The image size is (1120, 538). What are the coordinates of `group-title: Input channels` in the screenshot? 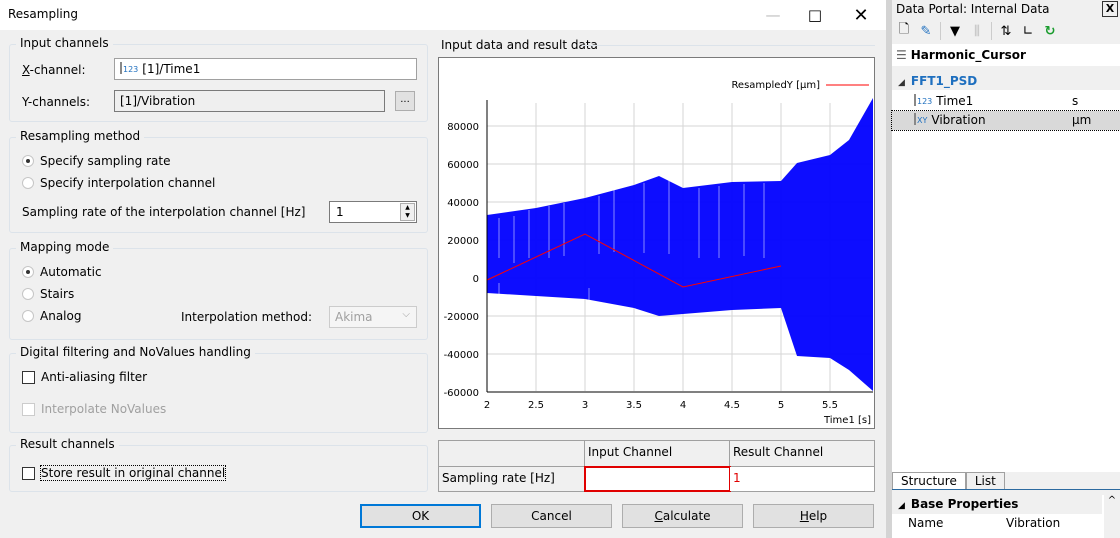 It's located at (64, 43).